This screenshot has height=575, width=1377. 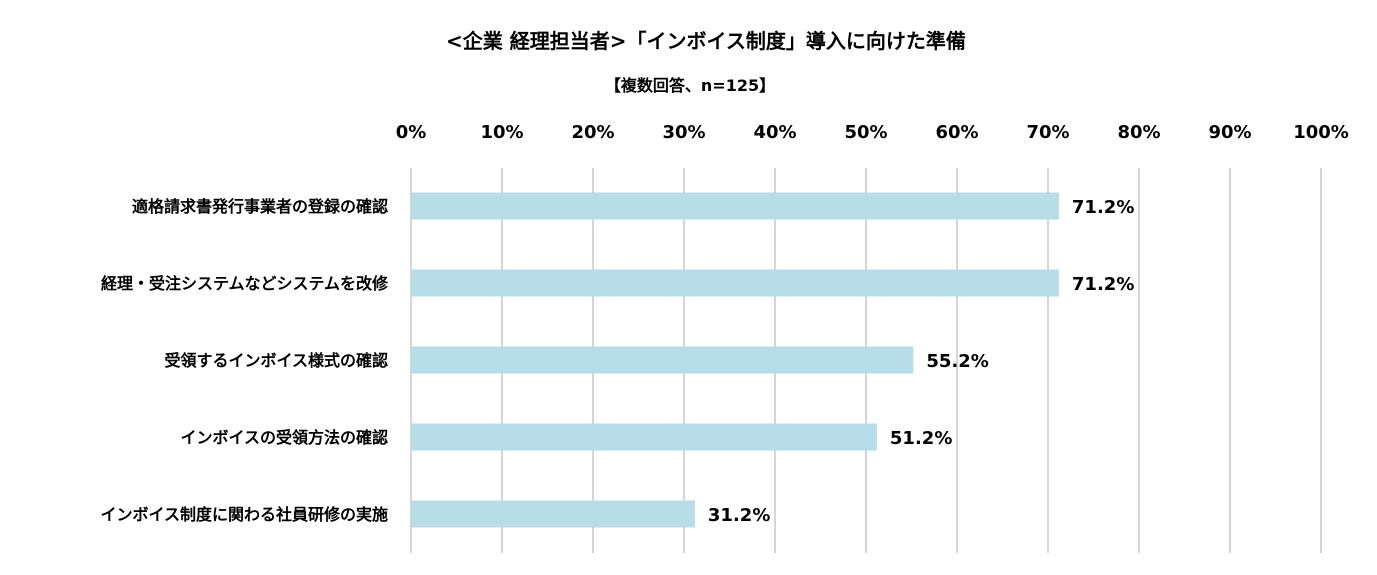 I want to click on category-label: 適格請求書発行事業者の登録の確認, so click(x=260, y=206).